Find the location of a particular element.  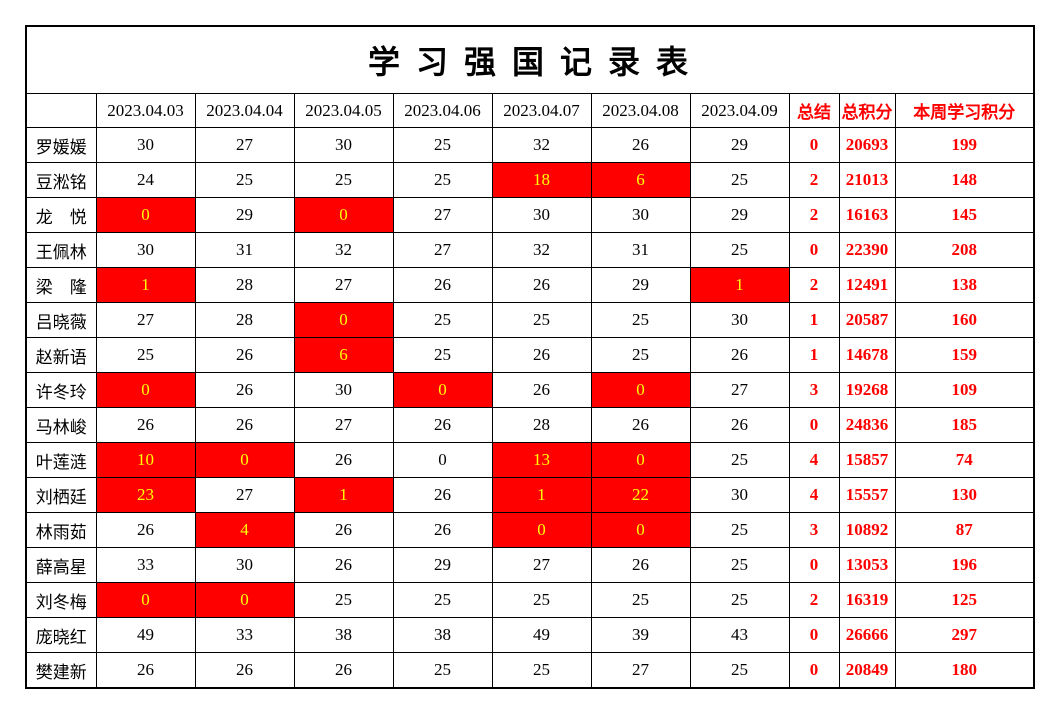

week-points-cell: 74 is located at coordinates (964, 460).